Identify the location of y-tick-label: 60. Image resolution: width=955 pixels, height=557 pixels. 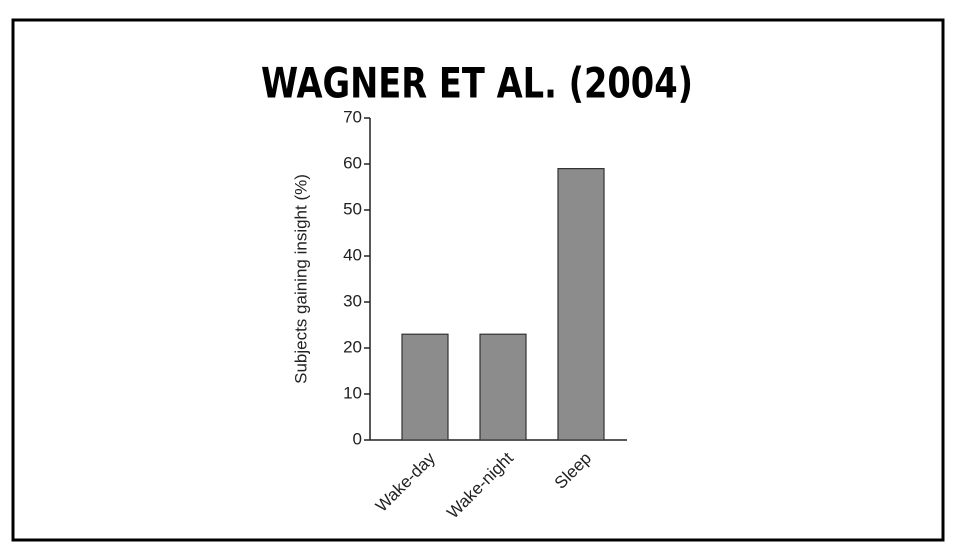
(352, 162).